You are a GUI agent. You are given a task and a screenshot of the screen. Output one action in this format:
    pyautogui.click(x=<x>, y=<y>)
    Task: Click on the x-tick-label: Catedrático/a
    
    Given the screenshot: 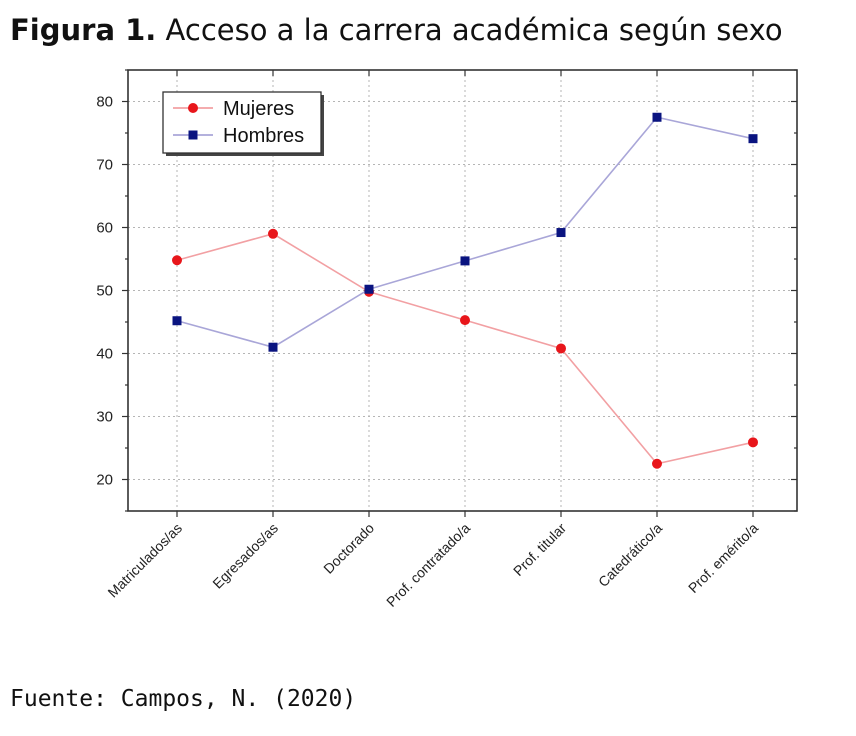 What is the action you would take?
    pyautogui.click(x=630, y=555)
    